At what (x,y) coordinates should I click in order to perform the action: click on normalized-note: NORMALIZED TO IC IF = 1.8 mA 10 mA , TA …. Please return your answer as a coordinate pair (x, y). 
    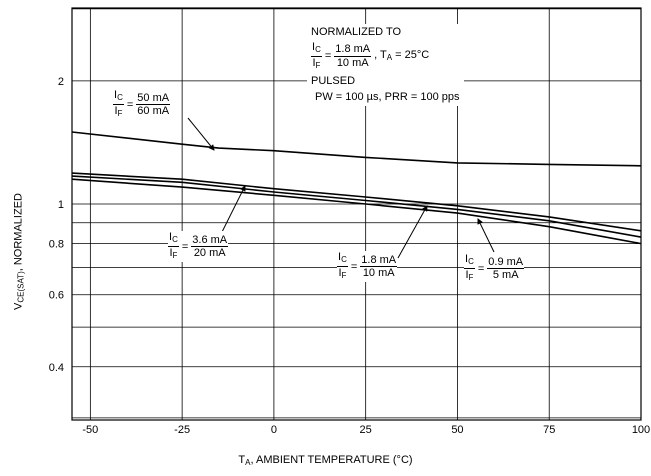
    Looking at the image, I should click on (385, 65).